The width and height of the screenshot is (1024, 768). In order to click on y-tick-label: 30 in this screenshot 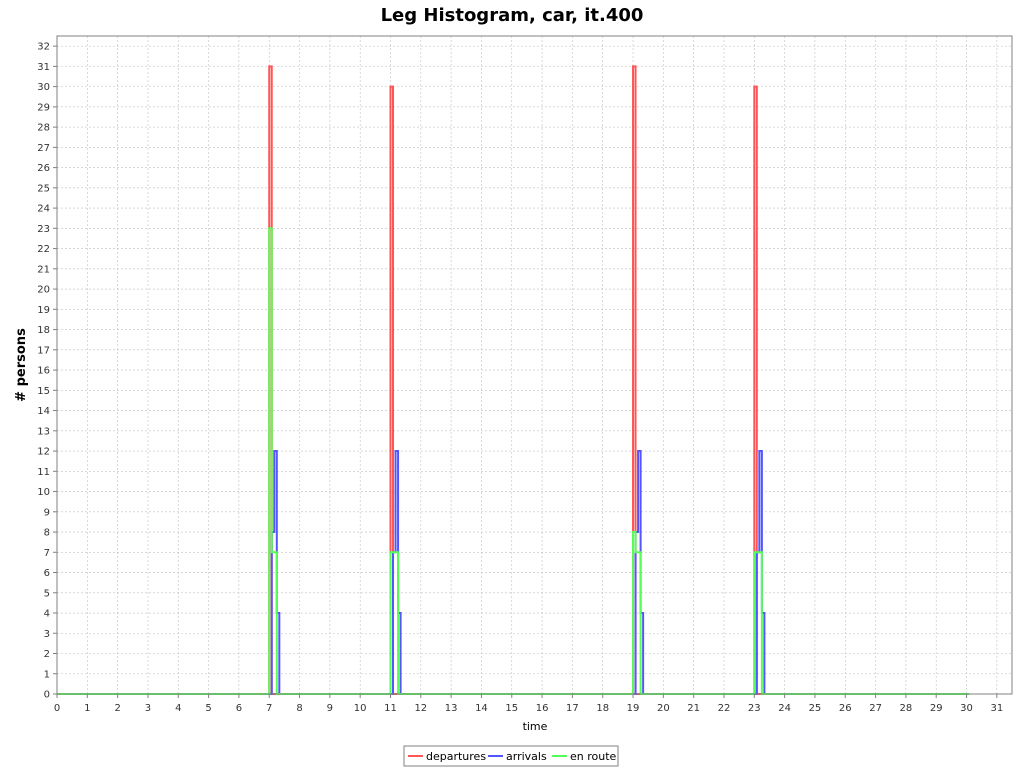, I will do `click(43, 87)`.